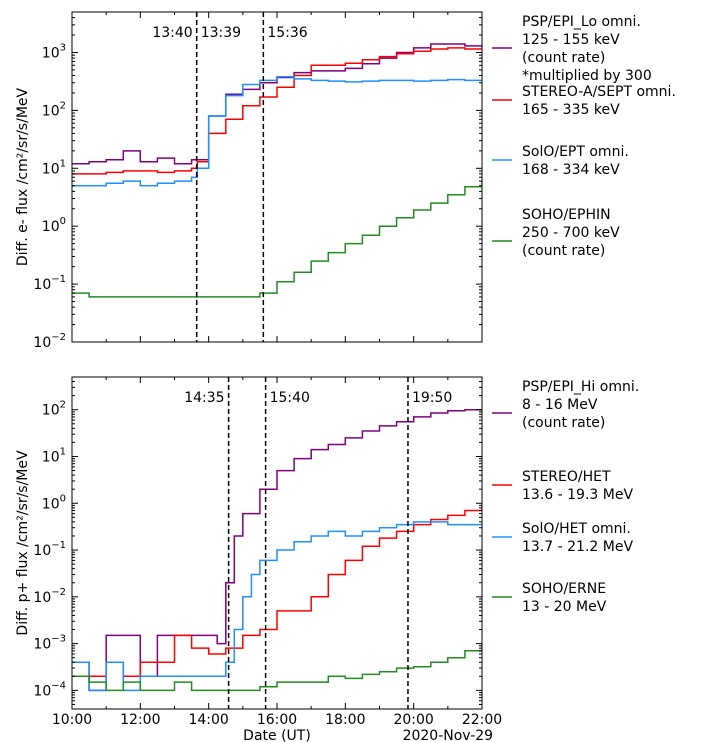  I want to click on ytick-exponent: −4, so click(58, 685).